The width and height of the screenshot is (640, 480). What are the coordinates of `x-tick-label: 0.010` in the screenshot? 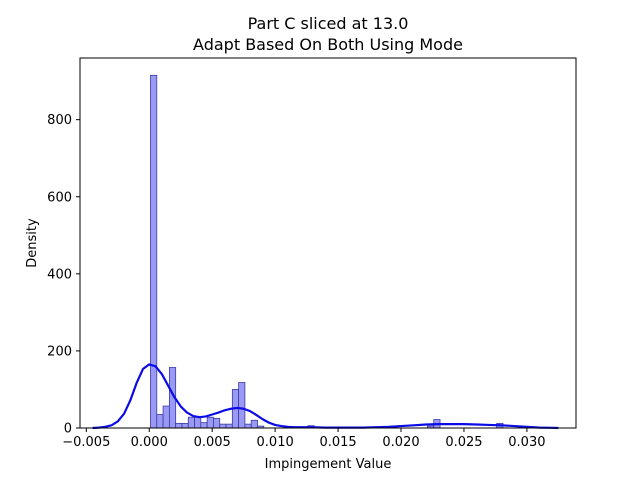 It's located at (275, 442).